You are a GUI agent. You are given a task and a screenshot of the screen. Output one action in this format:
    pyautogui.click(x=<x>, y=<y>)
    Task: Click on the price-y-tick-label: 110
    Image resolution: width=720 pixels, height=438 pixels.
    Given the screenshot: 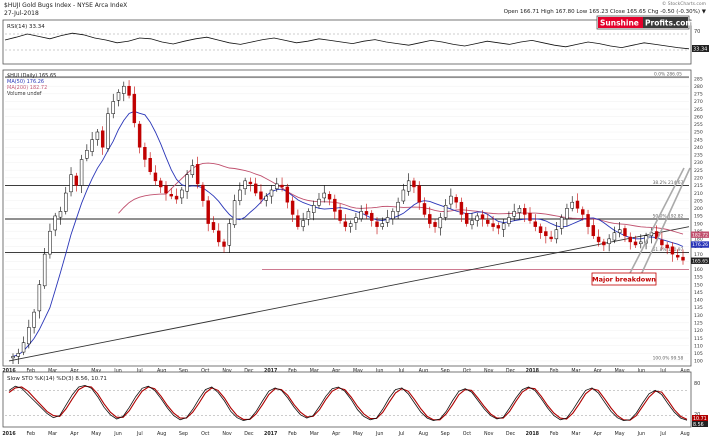 What is the action you would take?
    pyautogui.click(x=698, y=346)
    